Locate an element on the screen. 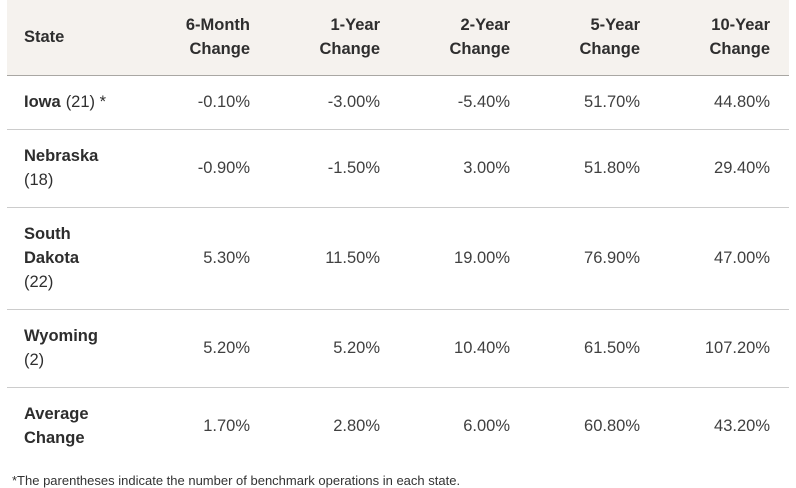 Image resolution: width=796 pixels, height=488 pixels. cell-value: -0.90% is located at coordinates (204, 168).